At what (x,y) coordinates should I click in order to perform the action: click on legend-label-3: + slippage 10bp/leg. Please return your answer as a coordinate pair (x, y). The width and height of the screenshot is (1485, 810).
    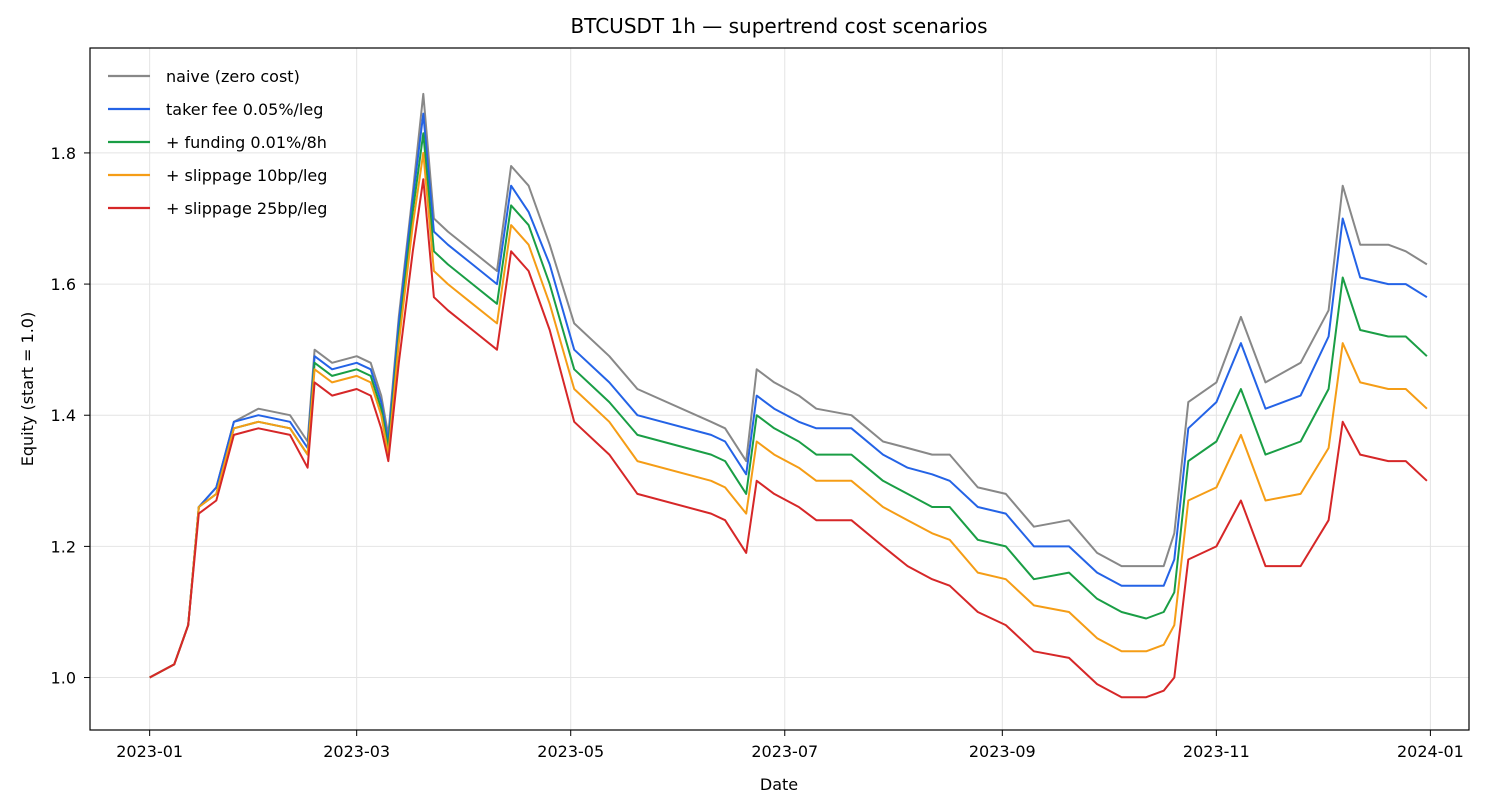
    Looking at the image, I should click on (246, 175).